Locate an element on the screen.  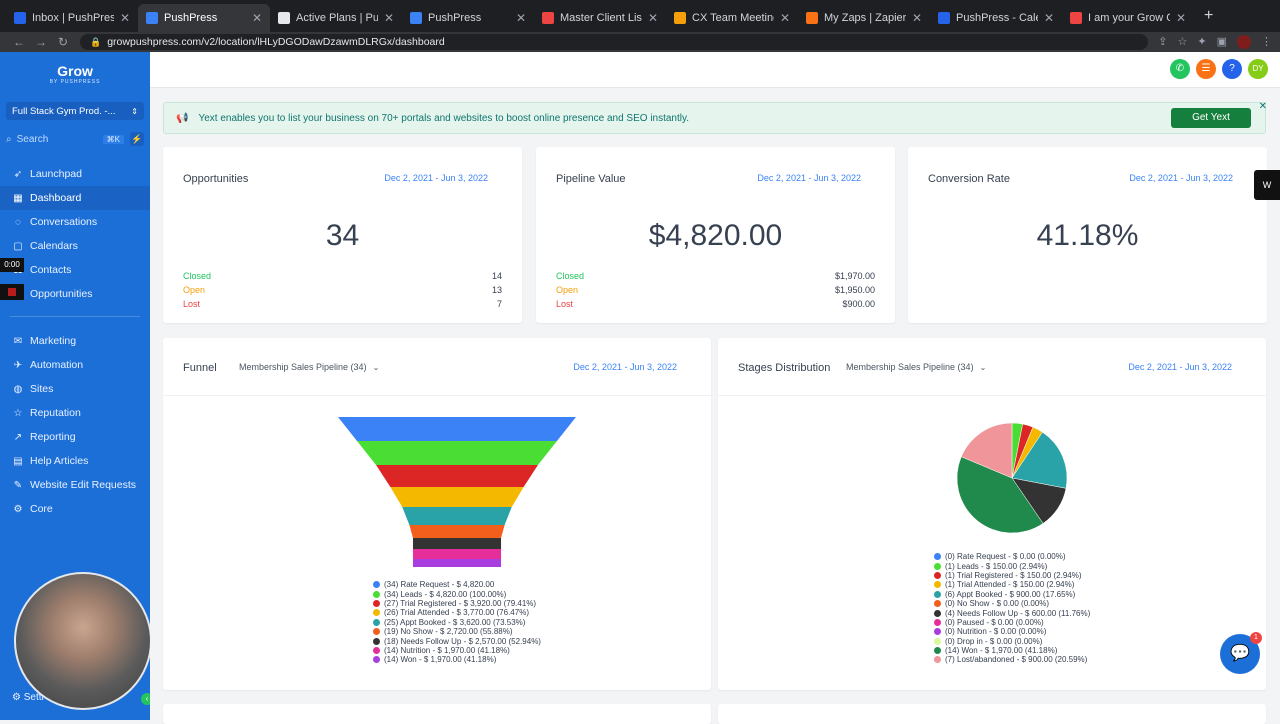
browser-tab: My Zaps | Zapier ✕ is located at coordinates (864, 18).